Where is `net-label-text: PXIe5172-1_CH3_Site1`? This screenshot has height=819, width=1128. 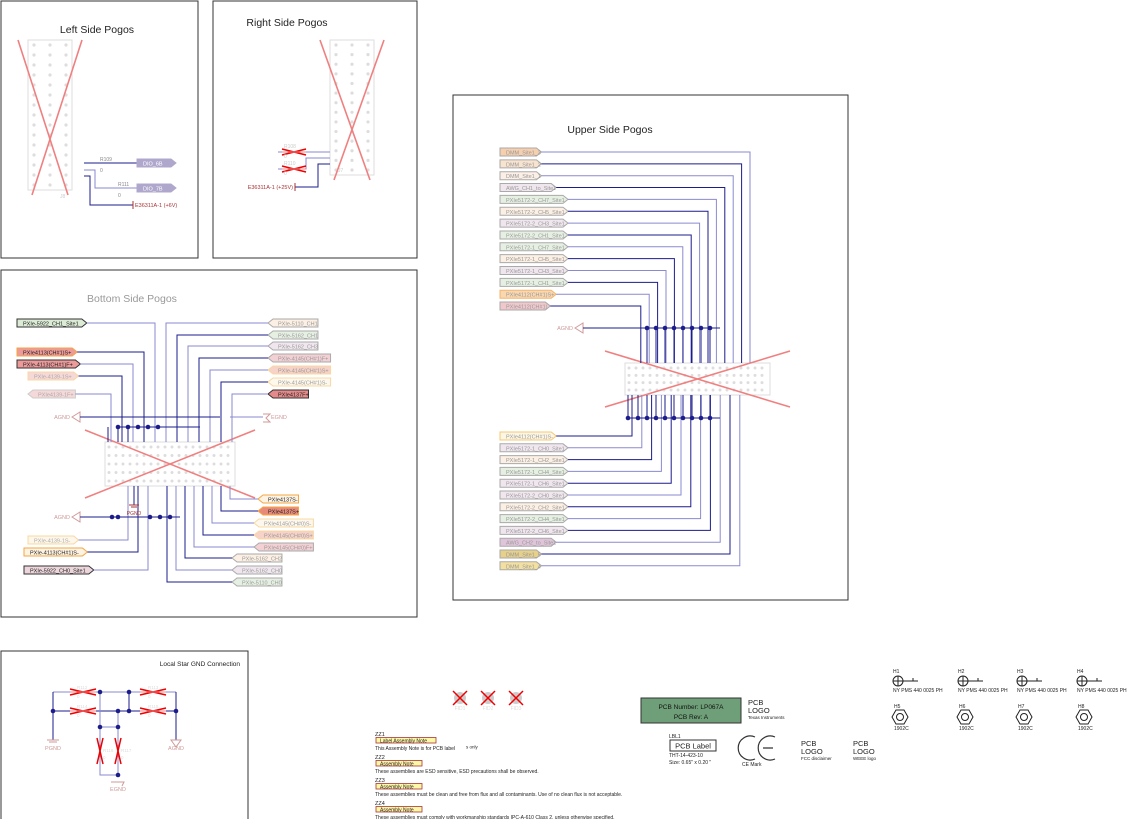 net-label-text: PXIe5172-1_CH3_Site1 is located at coordinates (535, 272).